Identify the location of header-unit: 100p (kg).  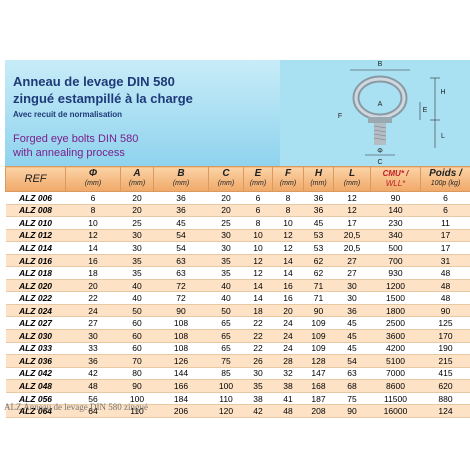
(445, 183).